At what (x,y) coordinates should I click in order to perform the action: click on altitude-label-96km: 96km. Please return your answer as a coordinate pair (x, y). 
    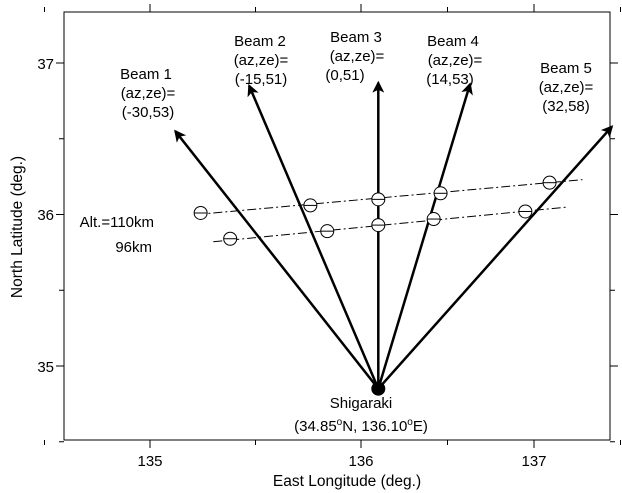
    Looking at the image, I should click on (133, 247).